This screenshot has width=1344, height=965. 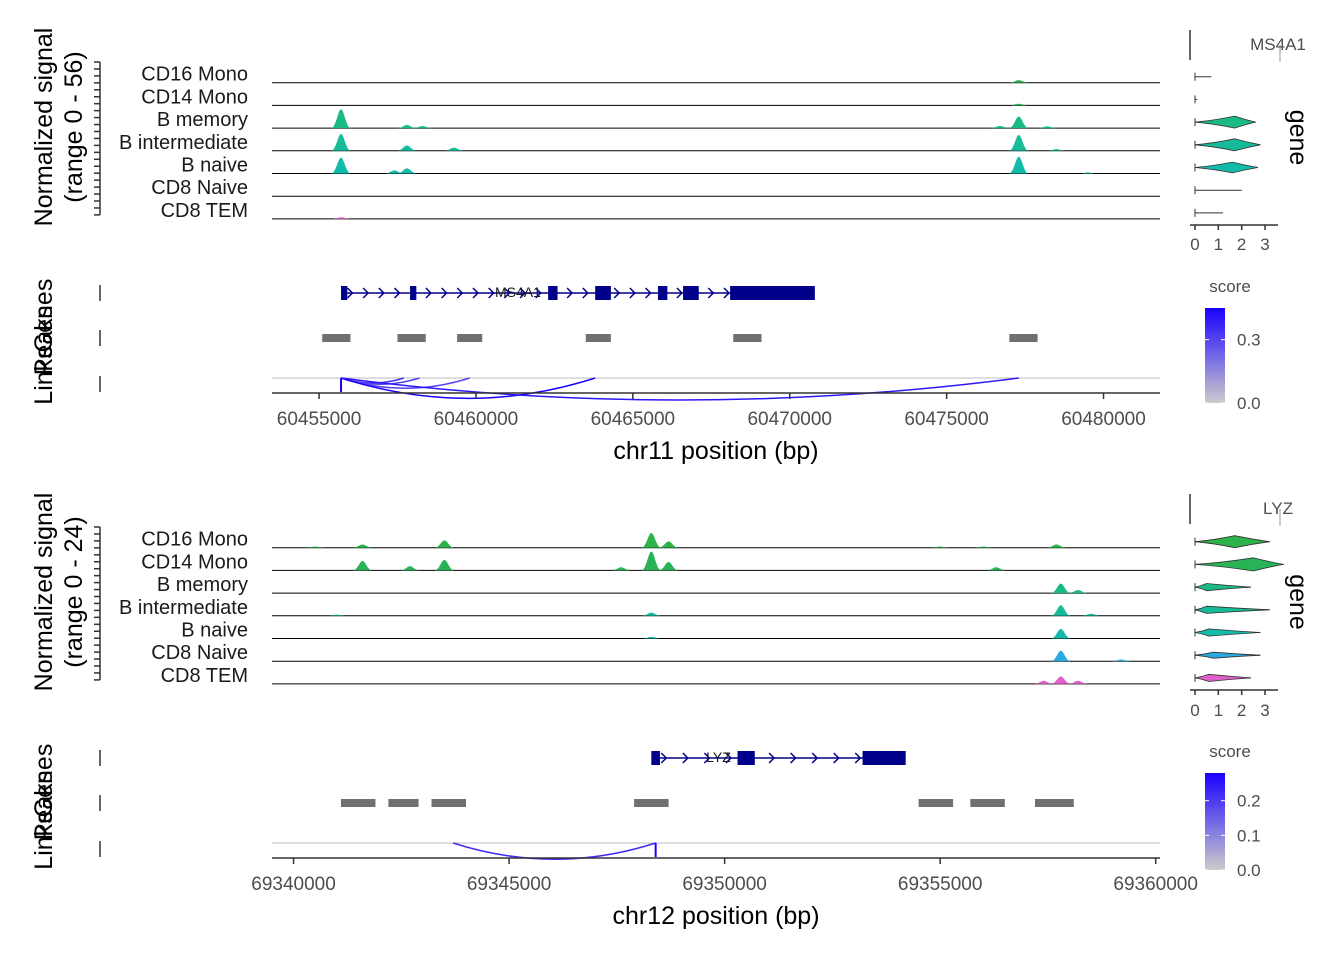 What do you see at coordinates (59, 127) in the screenshot?
I see `y-axis-label: Normalized signal(range 0 - 56)` at bounding box center [59, 127].